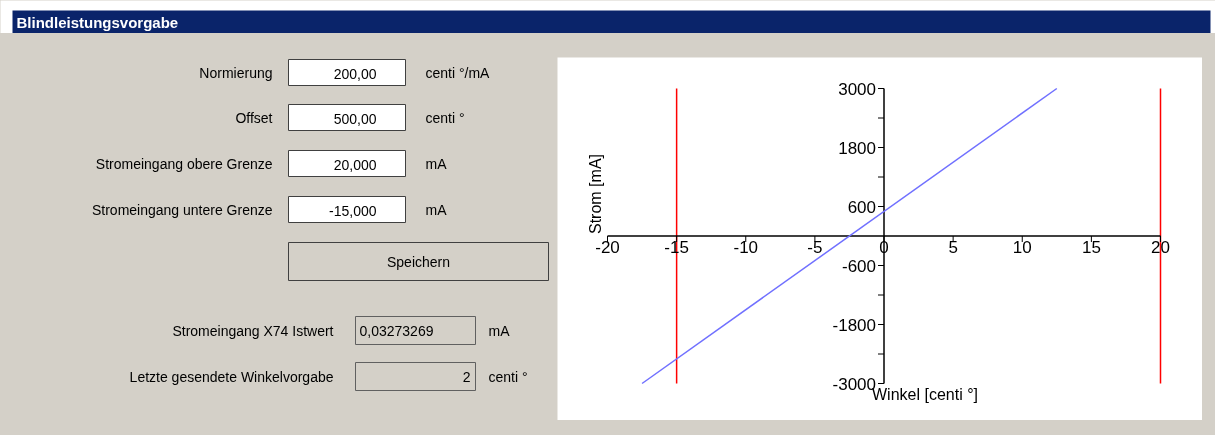 Image resolution: width=1215 pixels, height=435 pixels. Describe the element at coordinates (254, 117) in the screenshot. I see `text: Offset` at that location.